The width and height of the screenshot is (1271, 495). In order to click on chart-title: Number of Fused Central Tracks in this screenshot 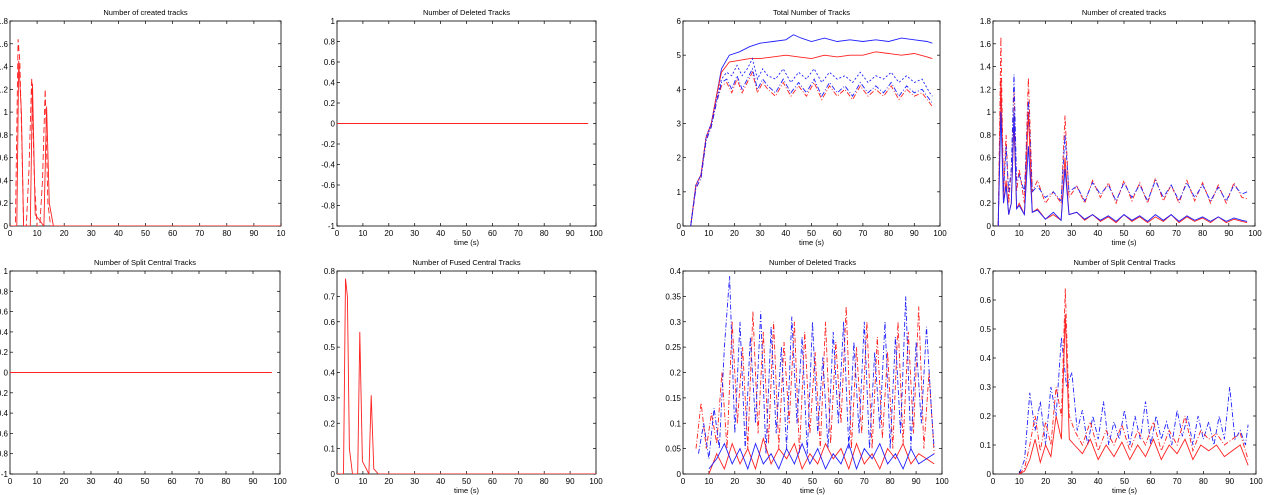, I will do `click(466, 262)`.